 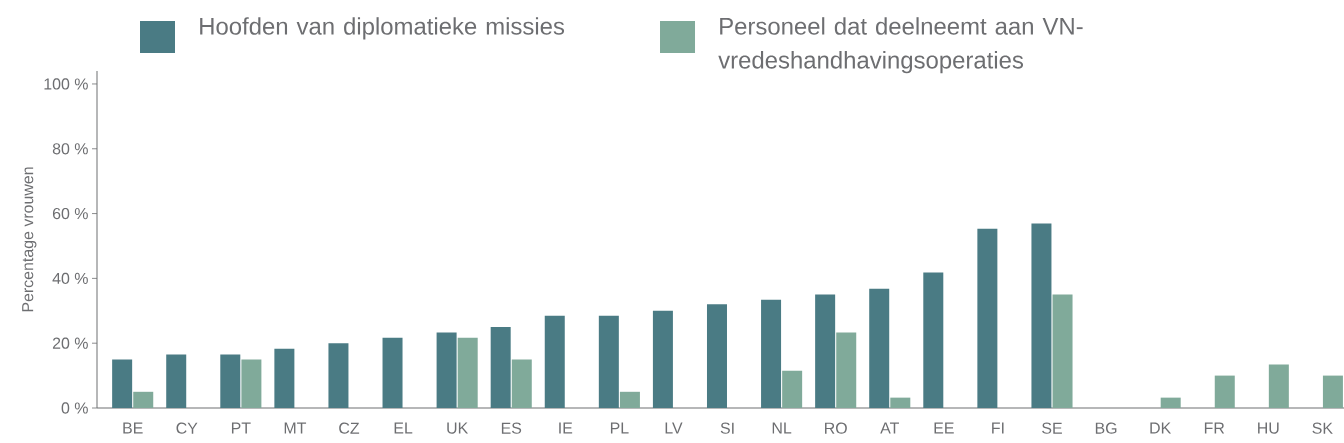 I want to click on x-tick-label: RO, so click(x=836, y=428).